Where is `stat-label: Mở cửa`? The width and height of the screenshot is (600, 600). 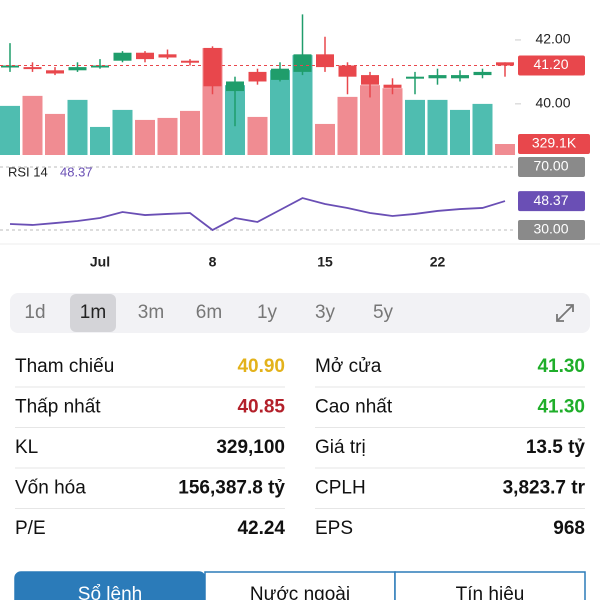 stat-label: Mở cửa is located at coordinates (348, 366).